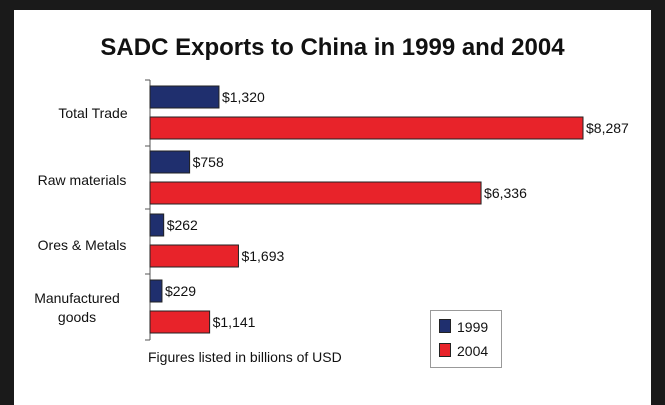 The image size is (665, 405). What do you see at coordinates (445, 326) in the screenshot?
I see `legend-swatch-1999` at bounding box center [445, 326].